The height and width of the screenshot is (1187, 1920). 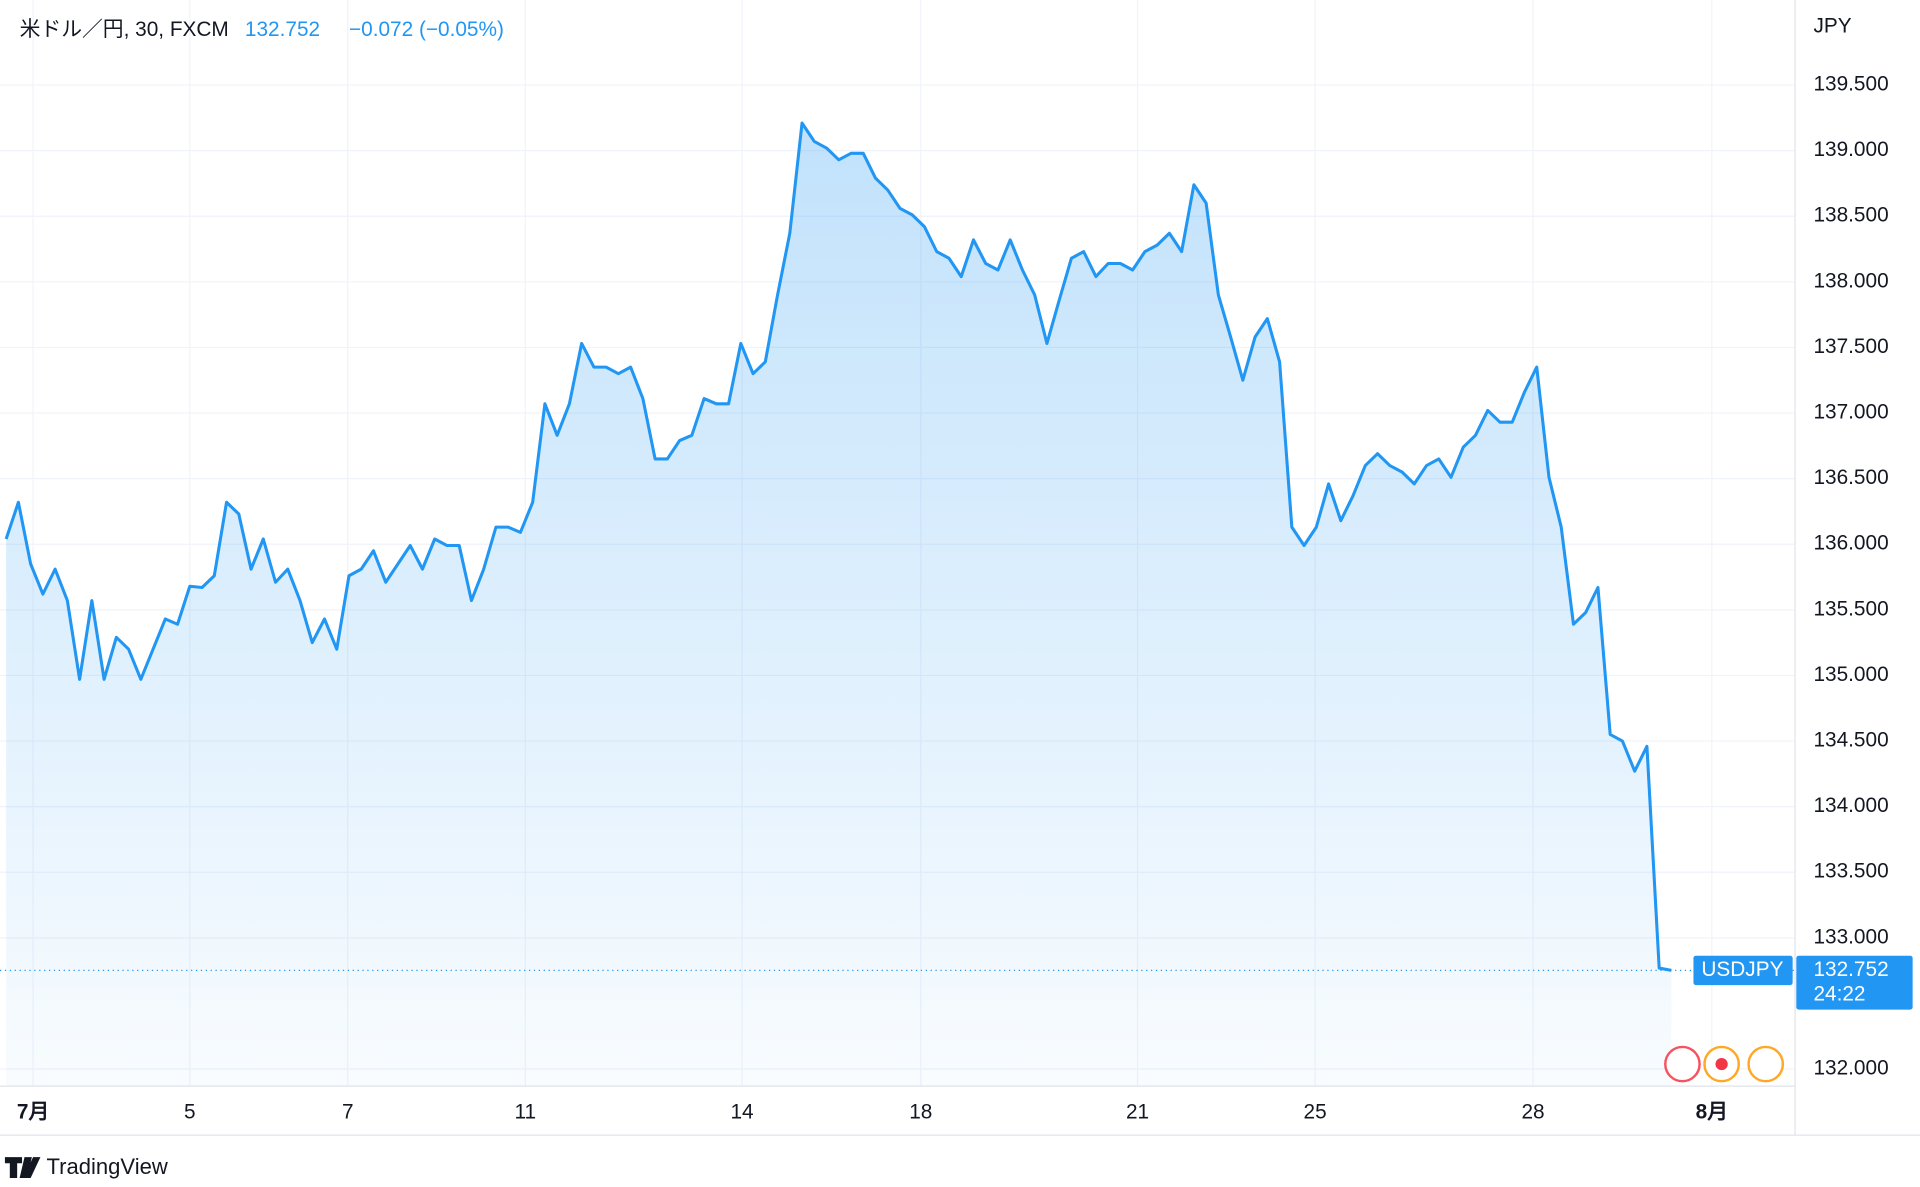 I want to click on x-tick-label: 21, so click(x=1137, y=1112).